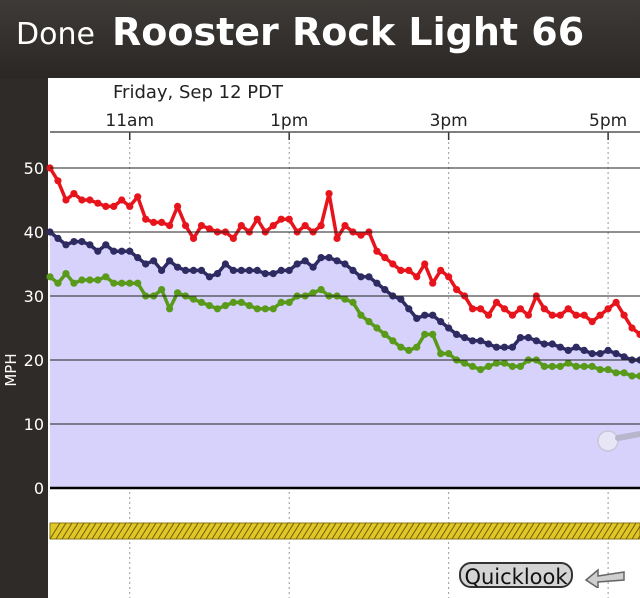 The image size is (640, 598). I want to click on done-button: Done, so click(55, 34).